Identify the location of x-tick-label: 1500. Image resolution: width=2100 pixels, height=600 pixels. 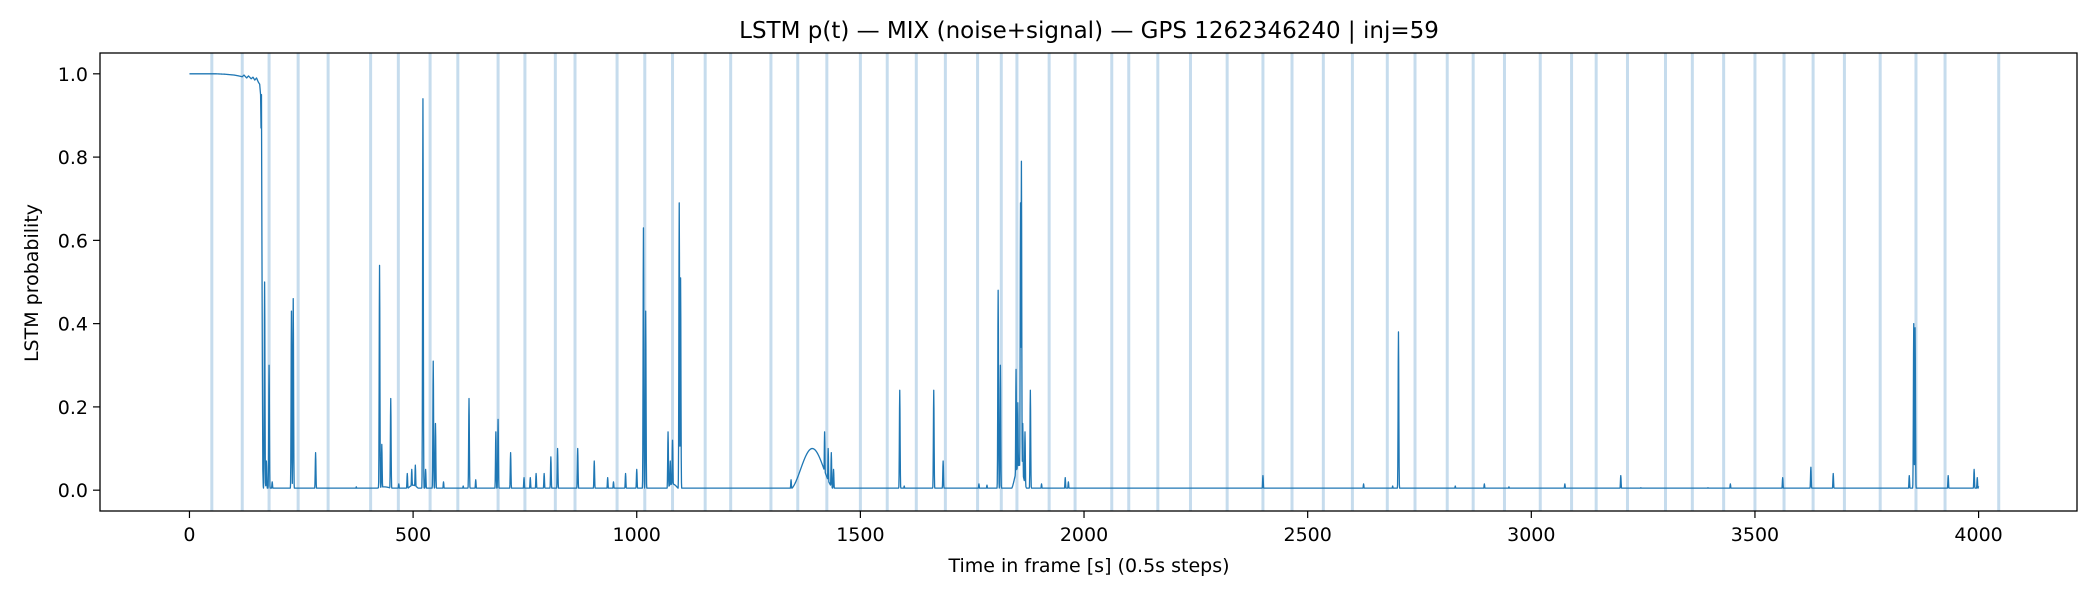
(860, 535).